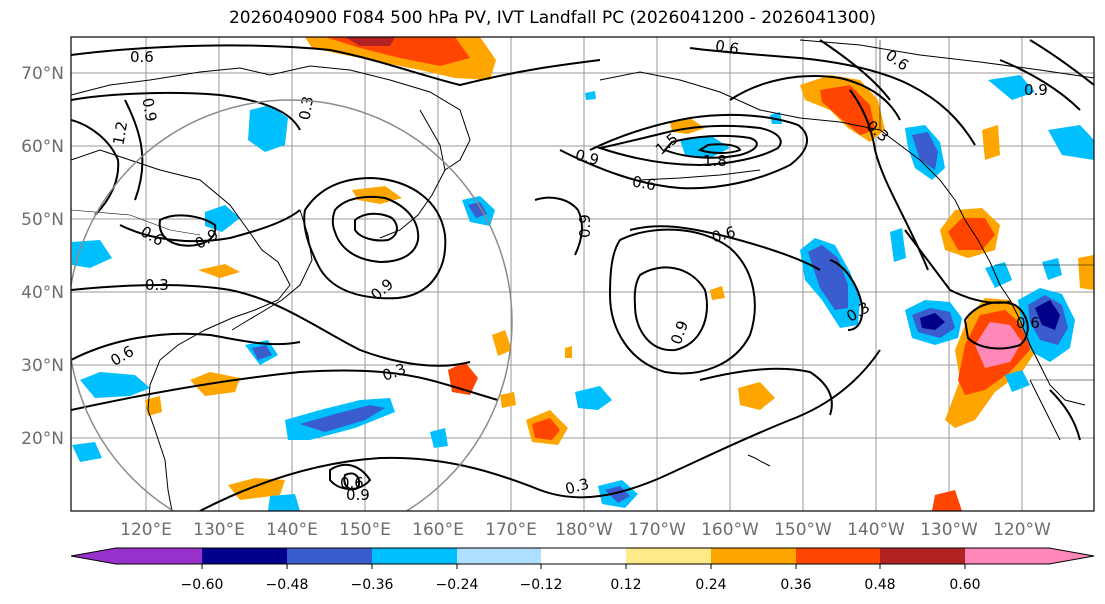  I want to click on anomaly-negative-baja, so click(1017, 381).